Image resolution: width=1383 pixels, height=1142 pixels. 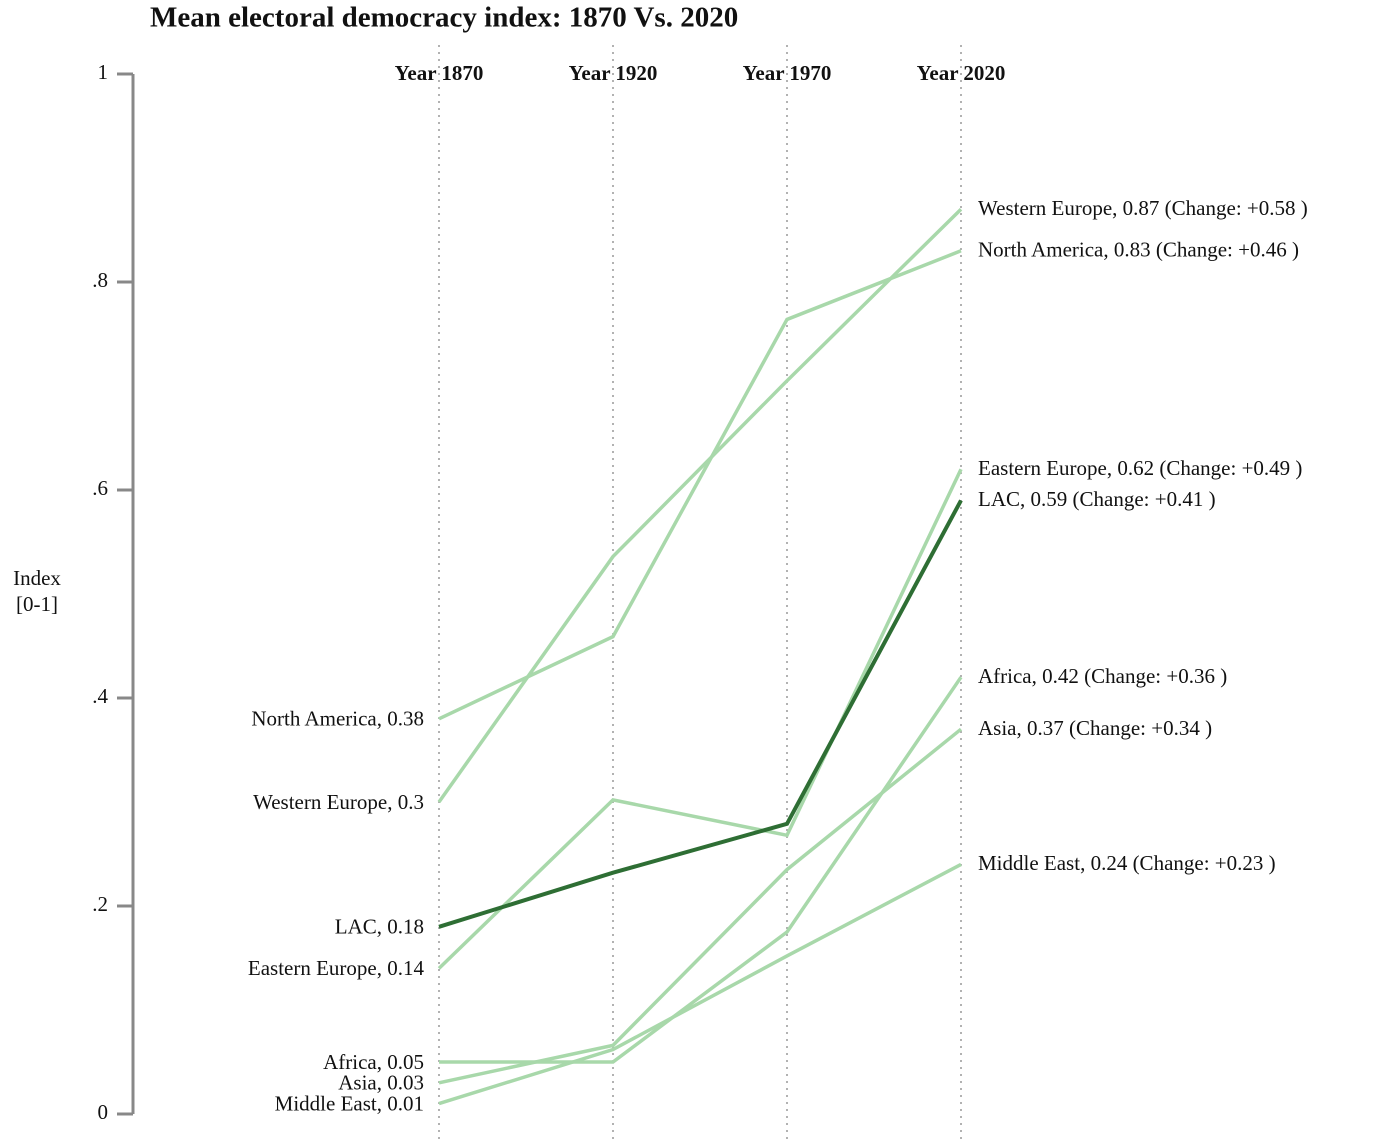 What do you see at coordinates (338, 802) in the screenshot?
I see `start-label: Western Europe, 0.3` at bounding box center [338, 802].